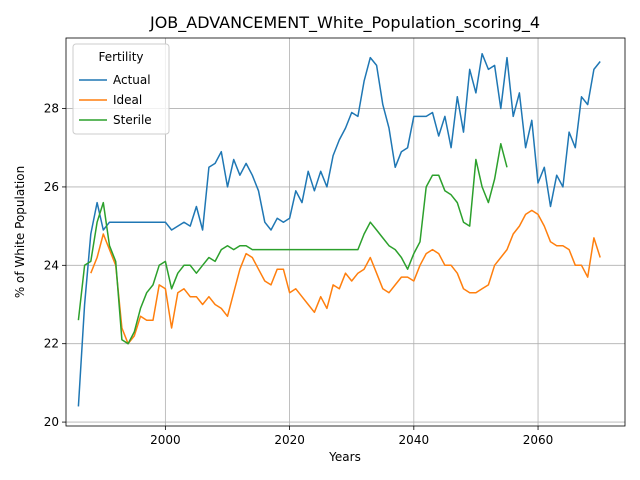  I want to click on x-tick-label: 2000, so click(165, 440).